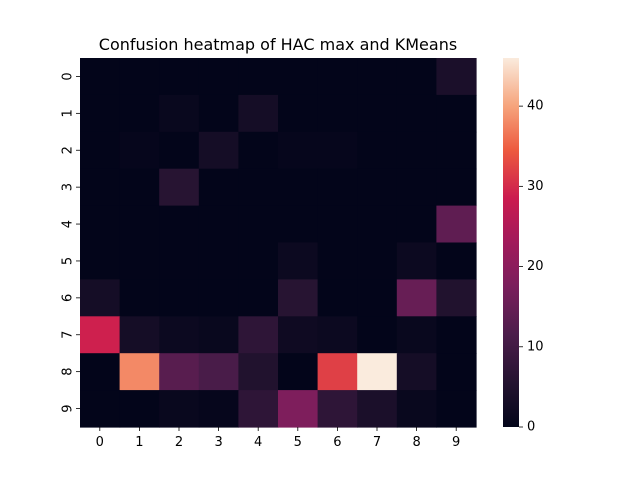 The width and height of the screenshot is (640, 480). Describe the element at coordinates (218, 442) in the screenshot. I see `x-tick-label: 3` at that location.